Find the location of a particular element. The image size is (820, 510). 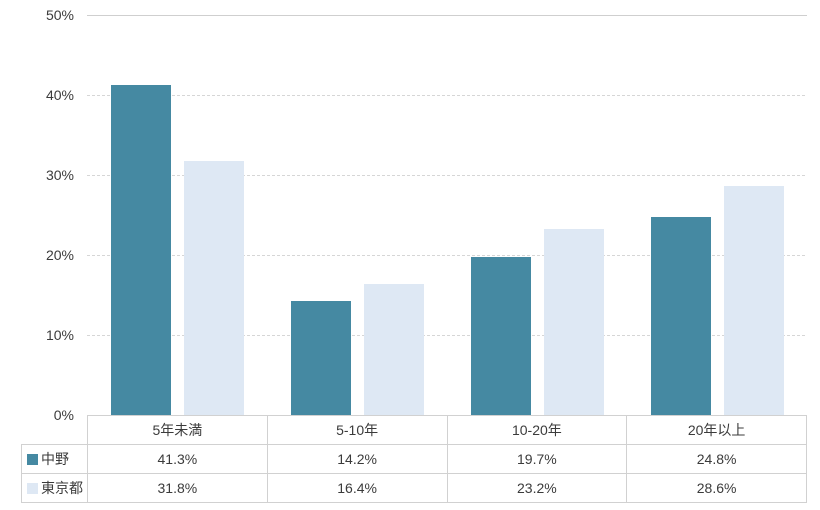

series-name: 中野 is located at coordinates (55, 459).